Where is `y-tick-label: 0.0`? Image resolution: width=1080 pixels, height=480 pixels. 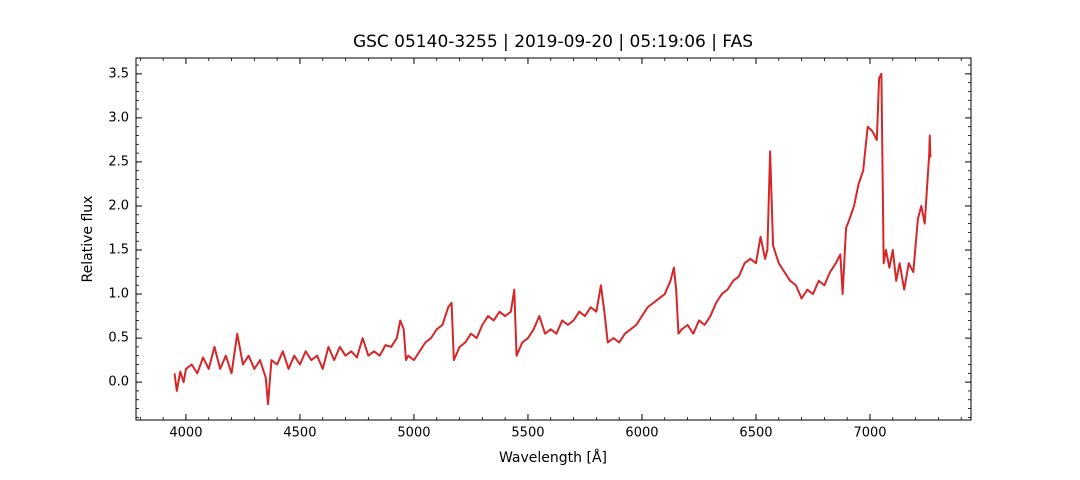
y-tick-label: 0.0 is located at coordinates (118, 382).